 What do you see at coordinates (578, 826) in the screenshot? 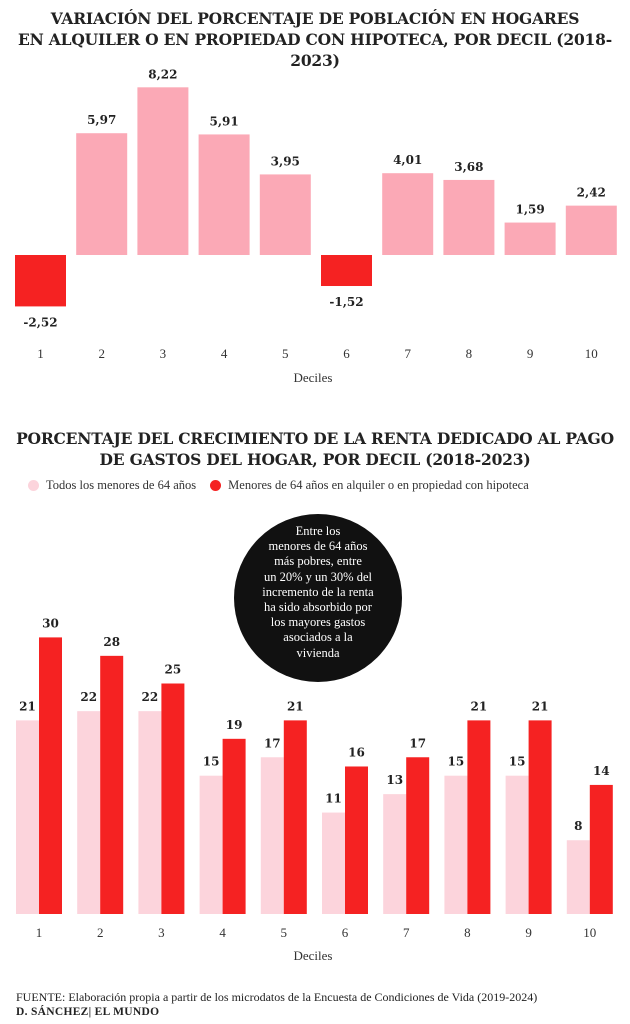
I see `bar-value-label: 8` at bounding box center [578, 826].